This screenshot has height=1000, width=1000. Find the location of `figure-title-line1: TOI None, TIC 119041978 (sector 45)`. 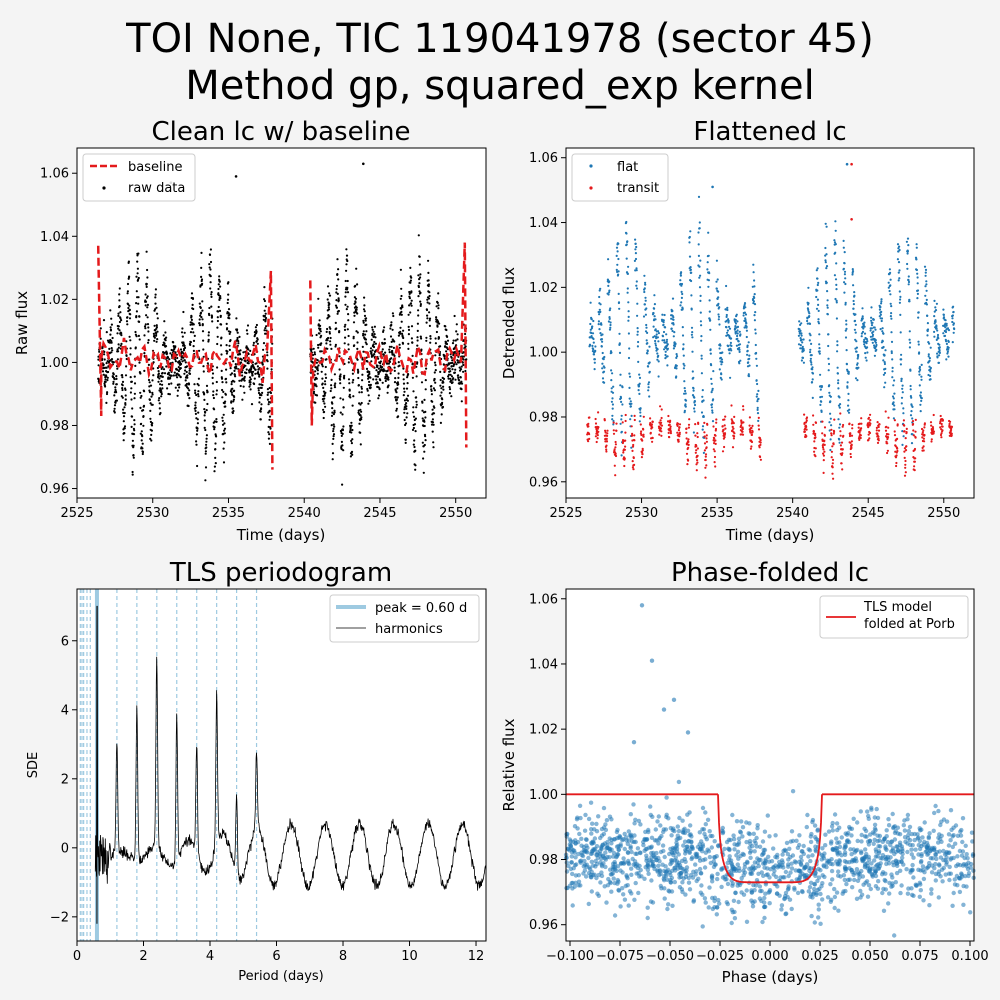

figure-title-line1: TOI None, TIC 119041978 (sector 45) is located at coordinates (499, 39).